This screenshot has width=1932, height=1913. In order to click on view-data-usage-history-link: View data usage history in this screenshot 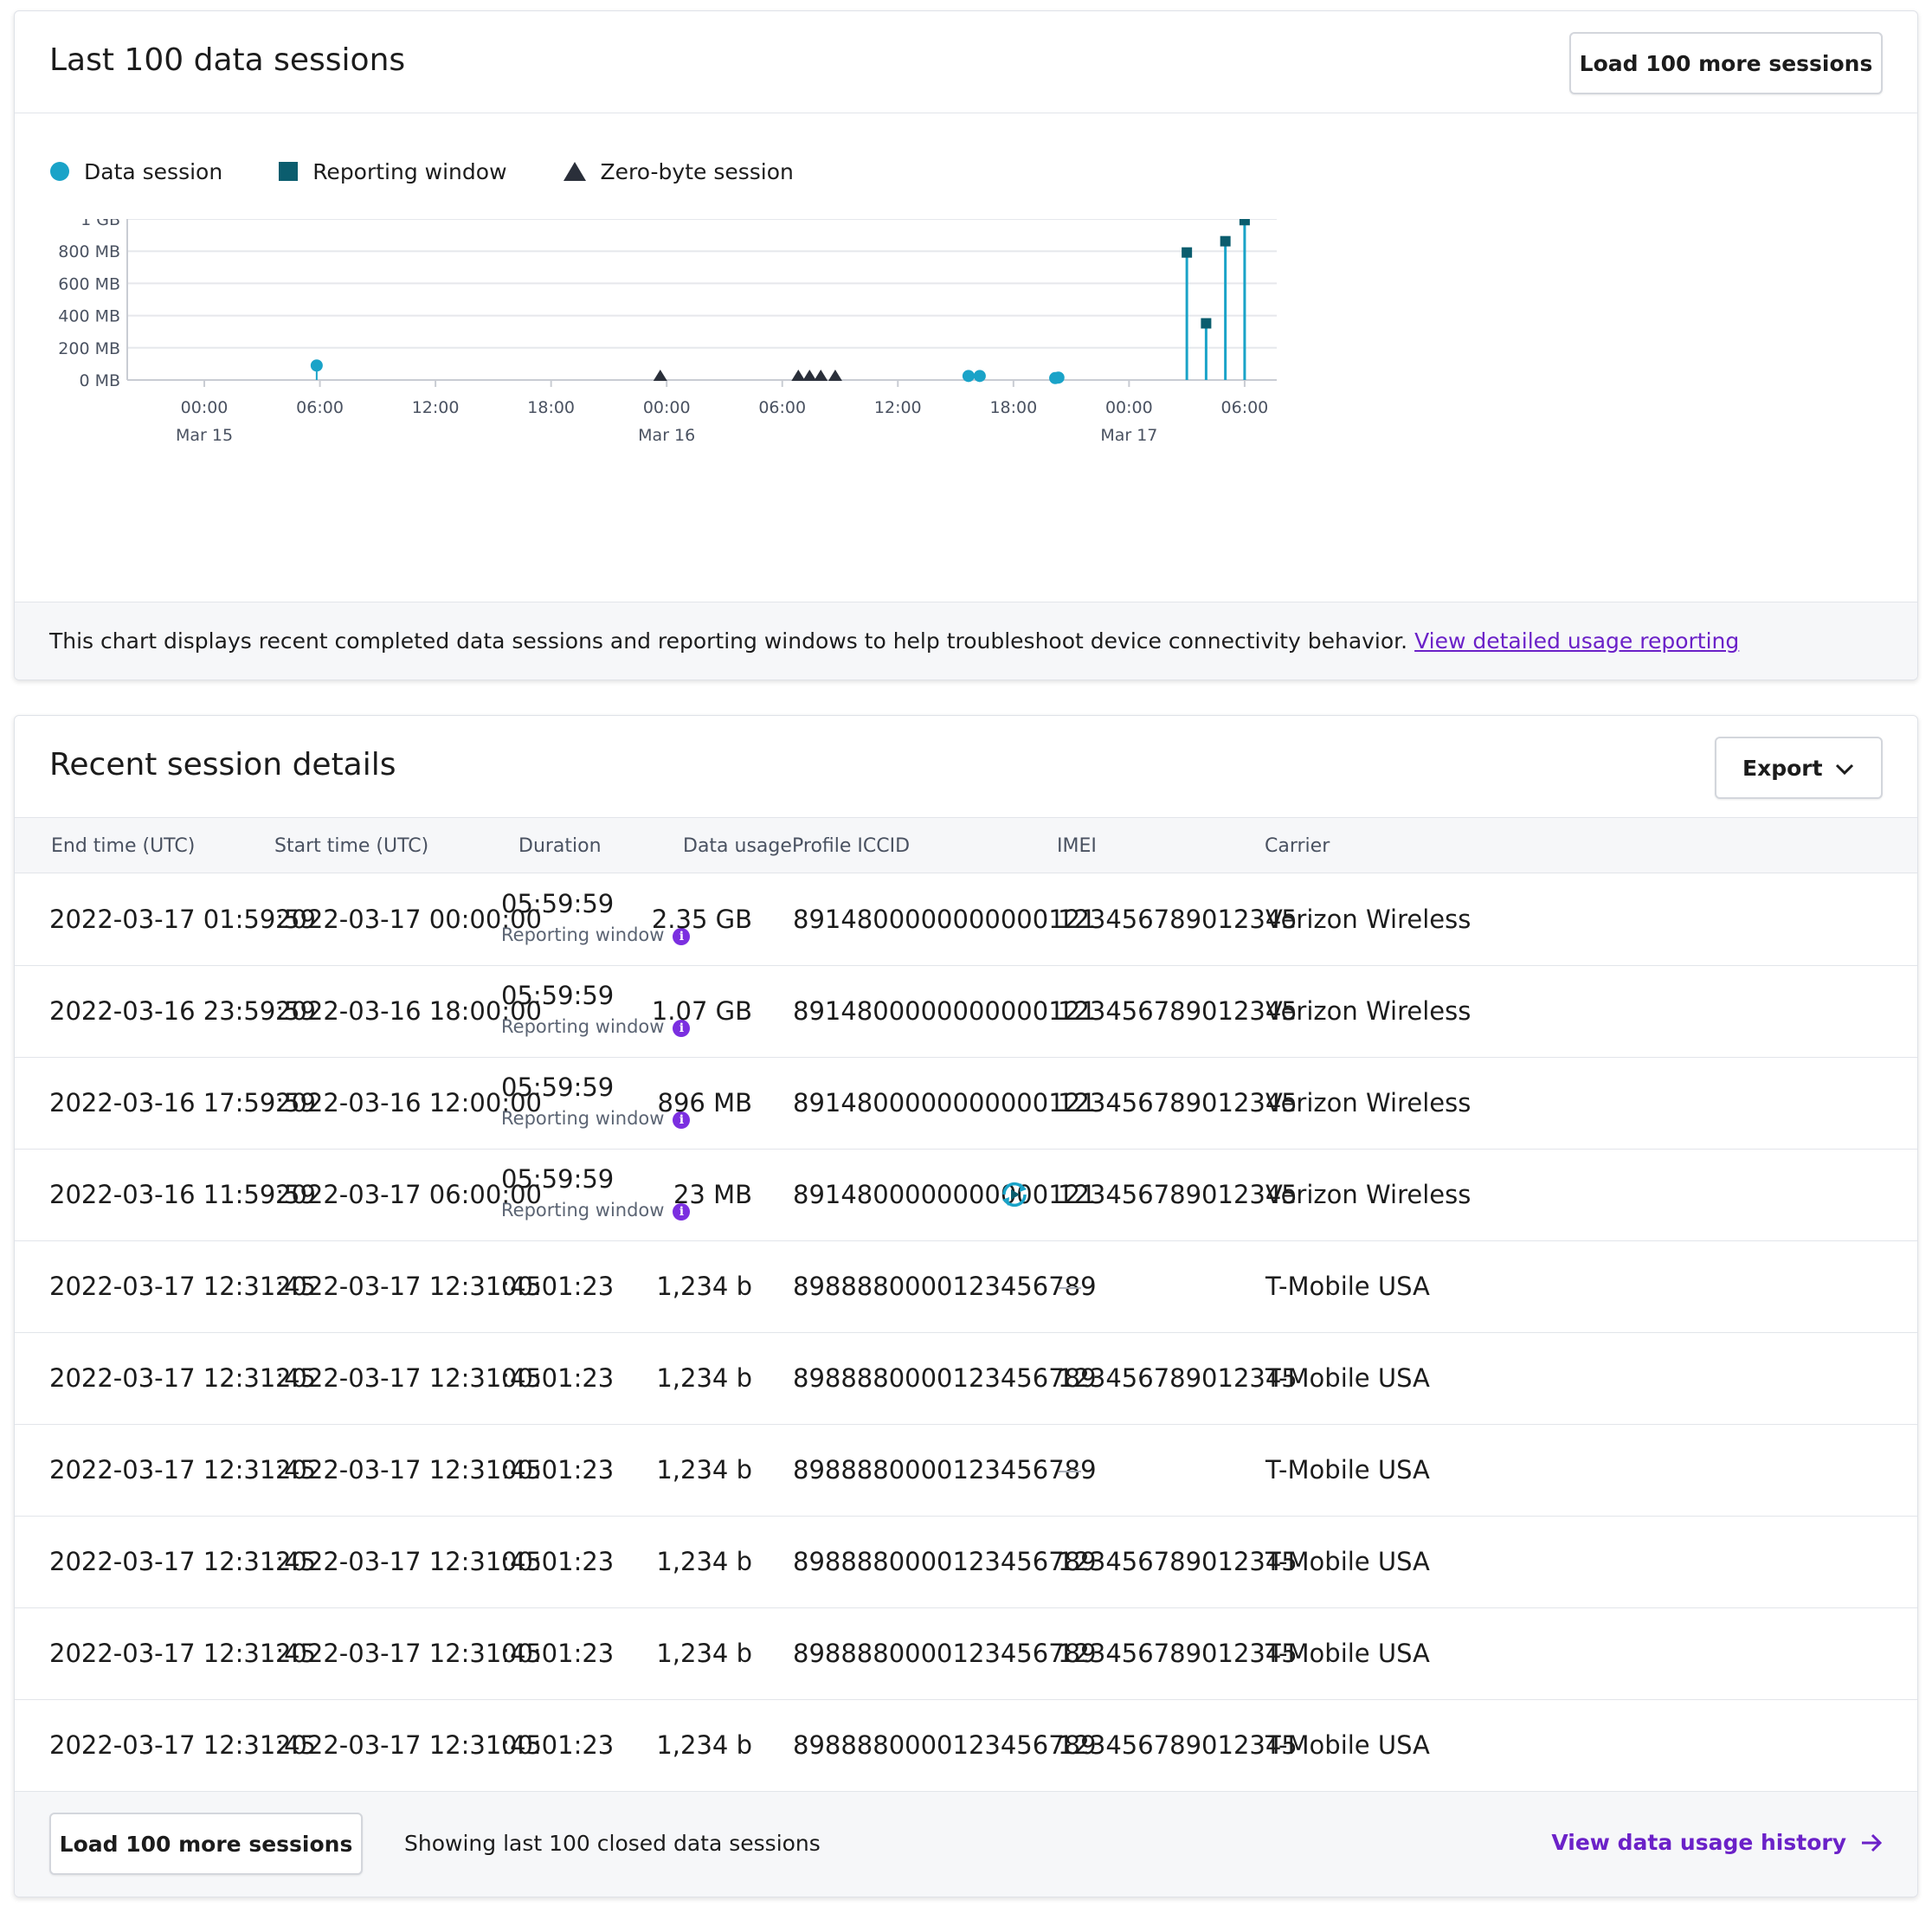, I will do `click(1717, 1842)`.